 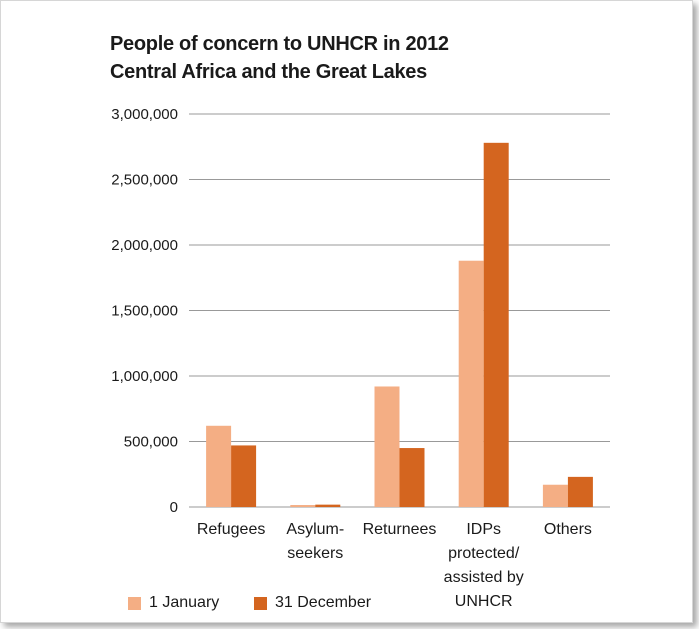 What do you see at coordinates (484, 553) in the screenshot?
I see `x-tick-label: protected/` at bounding box center [484, 553].